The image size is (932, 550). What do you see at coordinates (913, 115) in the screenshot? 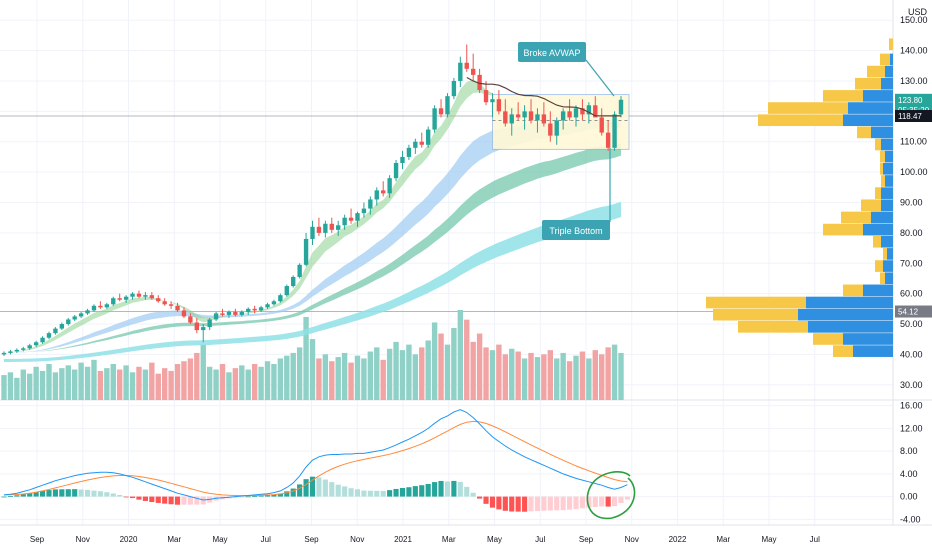
I see `price-badge-bg` at bounding box center [913, 115].